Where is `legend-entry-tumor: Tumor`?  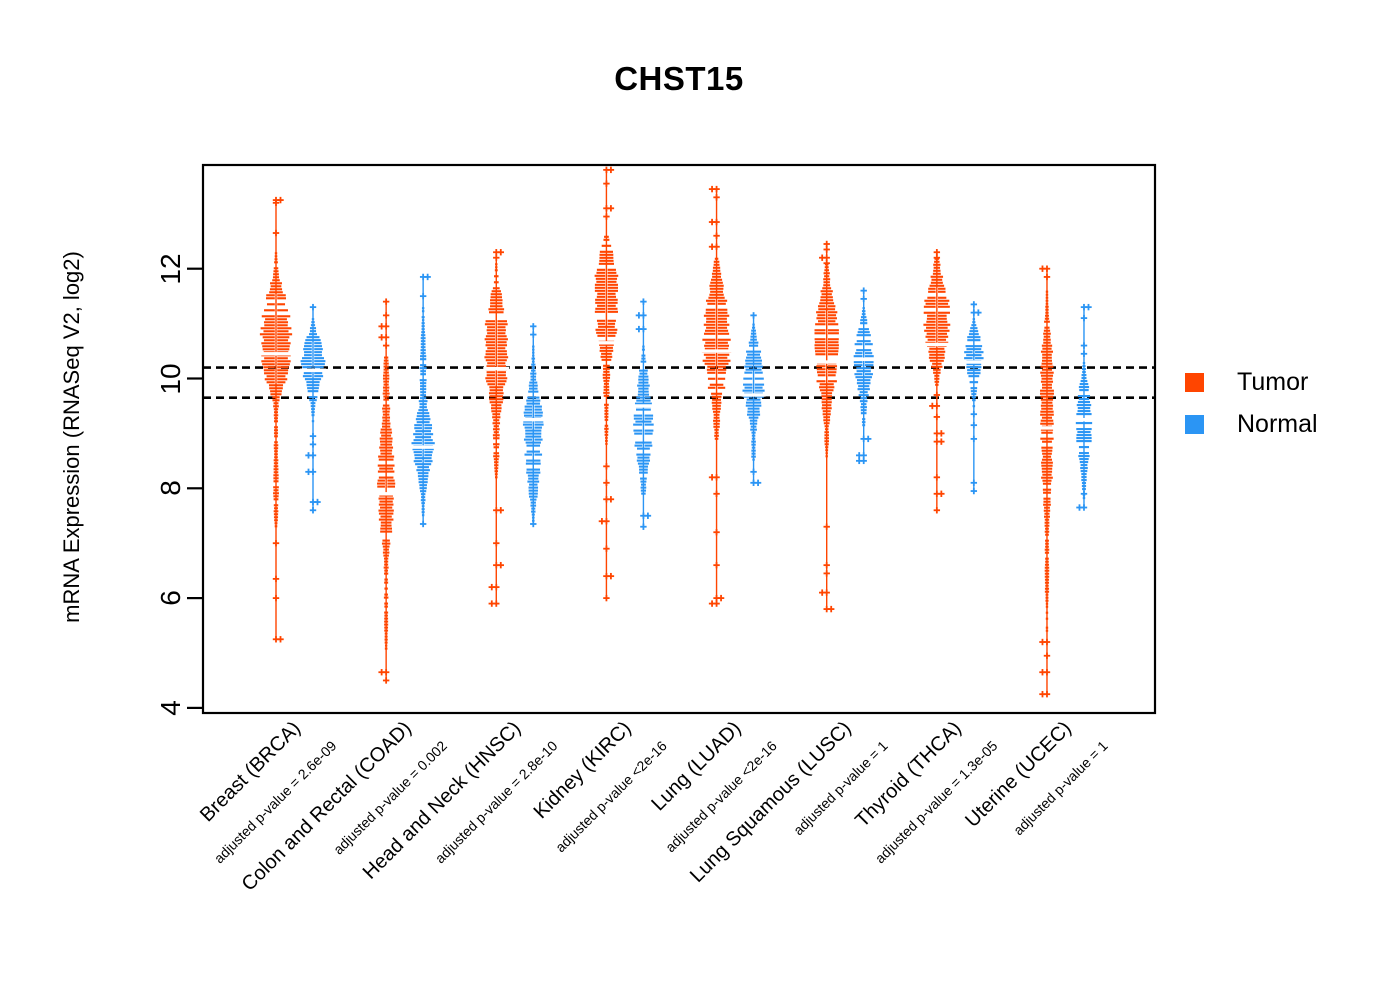
legend-entry-tumor: Tumor is located at coordinates (1251, 382).